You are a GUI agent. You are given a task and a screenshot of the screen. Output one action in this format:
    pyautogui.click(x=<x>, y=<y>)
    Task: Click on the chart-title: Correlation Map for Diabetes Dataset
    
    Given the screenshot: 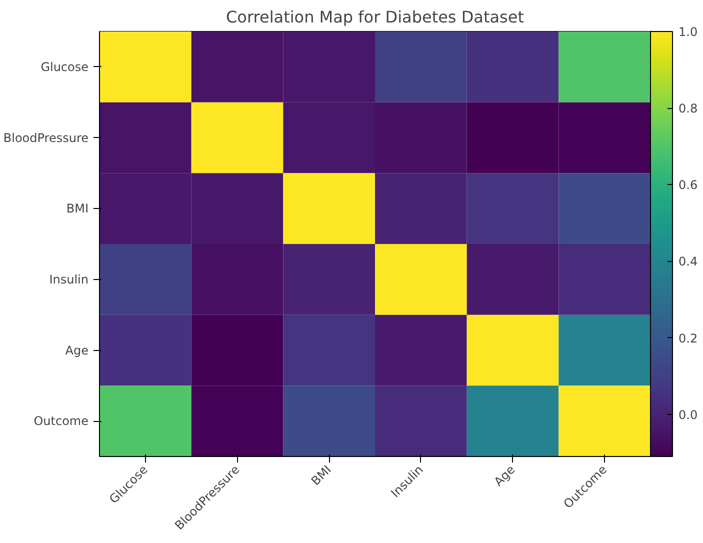 What is the action you would take?
    pyautogui.click(x=375, y=17)
    